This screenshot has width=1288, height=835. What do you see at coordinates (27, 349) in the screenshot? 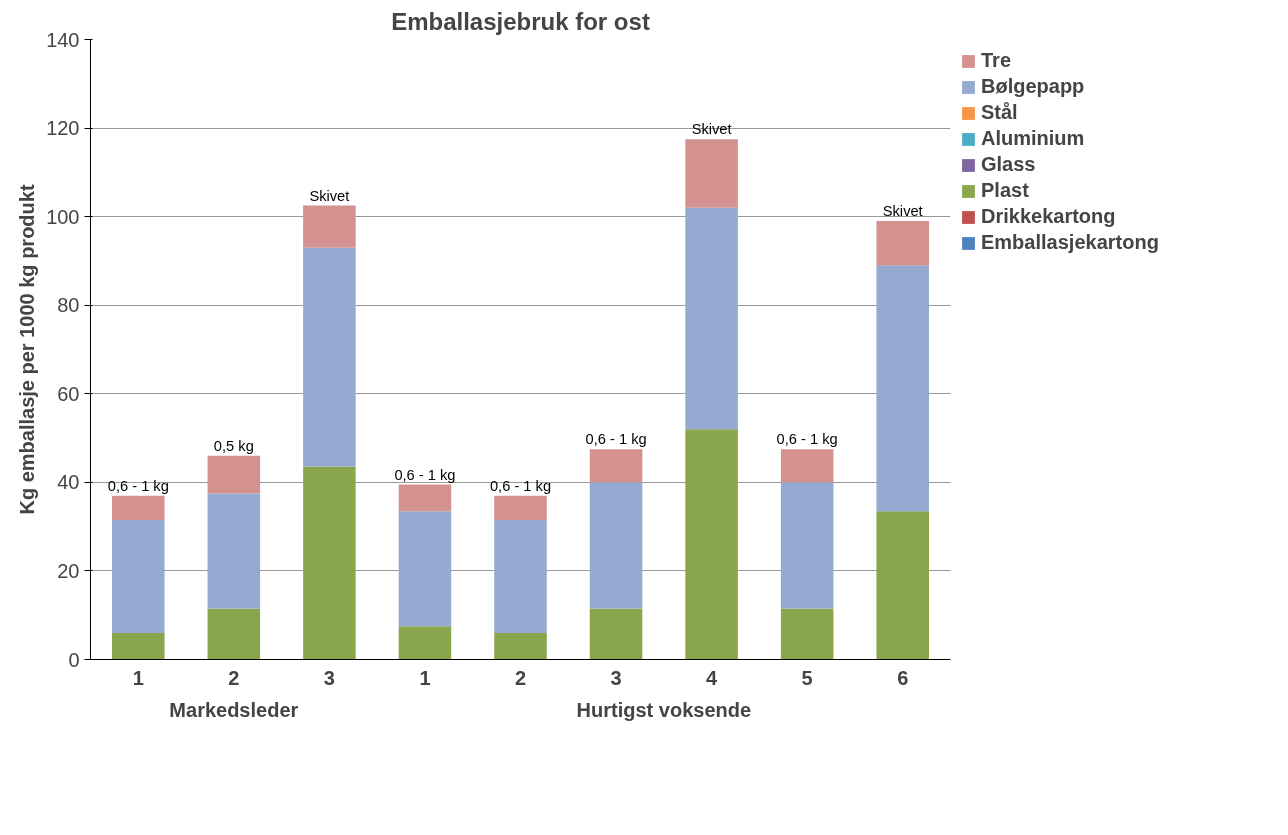
I see `y-axis-title: Kg emballasje per 1000 kg produkt` at bounding box center [27, 349].